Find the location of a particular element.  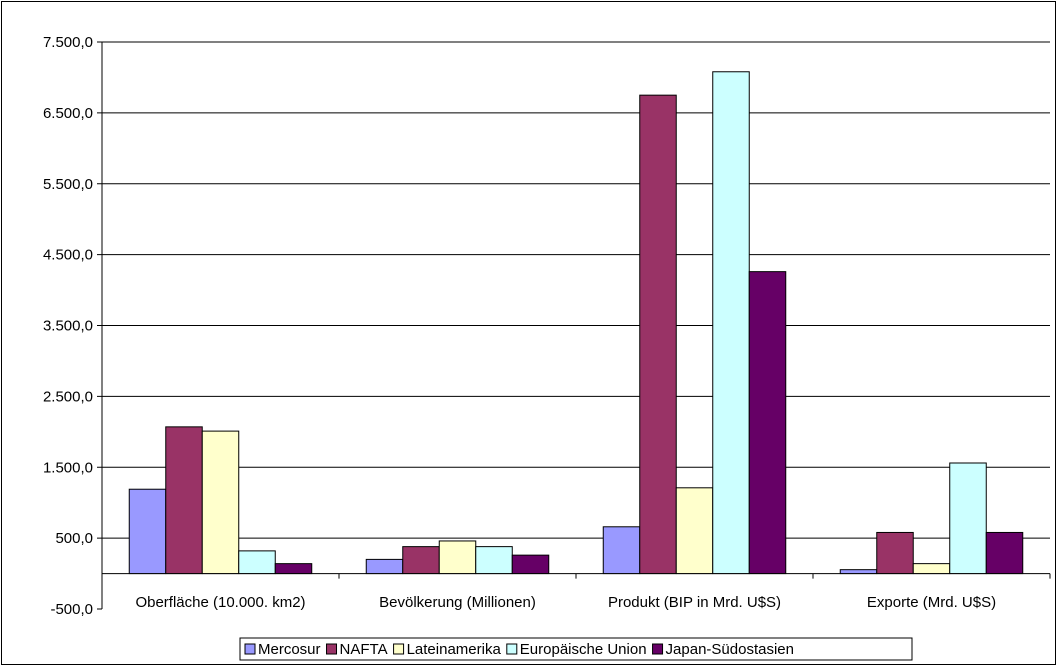

y-tick-label: 3.500,0 is located at coordinates (68, 326).